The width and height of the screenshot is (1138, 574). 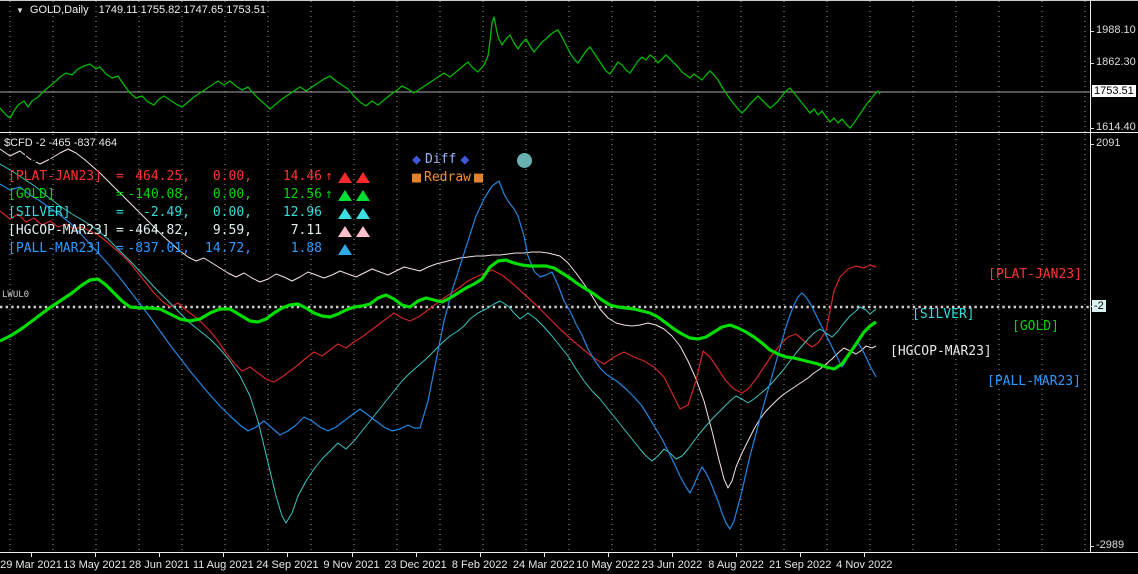 What do you see at coordinates (736, 565) in the screenshot?
I see `time-axis-label: 8 Aug 2022` at bounding box center [736, 565].